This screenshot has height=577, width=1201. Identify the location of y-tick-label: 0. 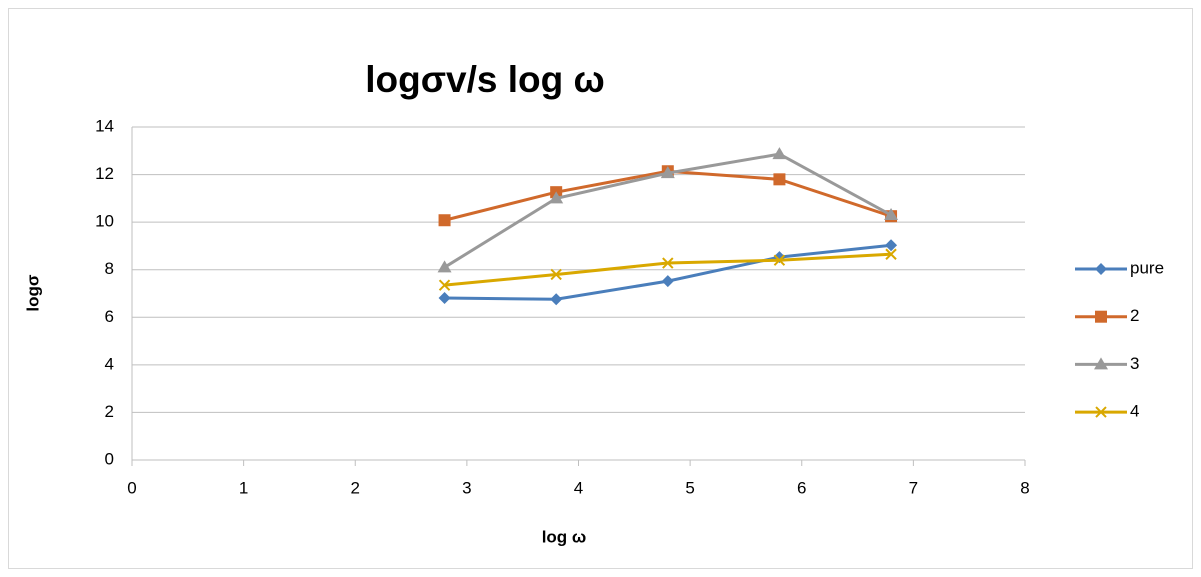
(109, 458).